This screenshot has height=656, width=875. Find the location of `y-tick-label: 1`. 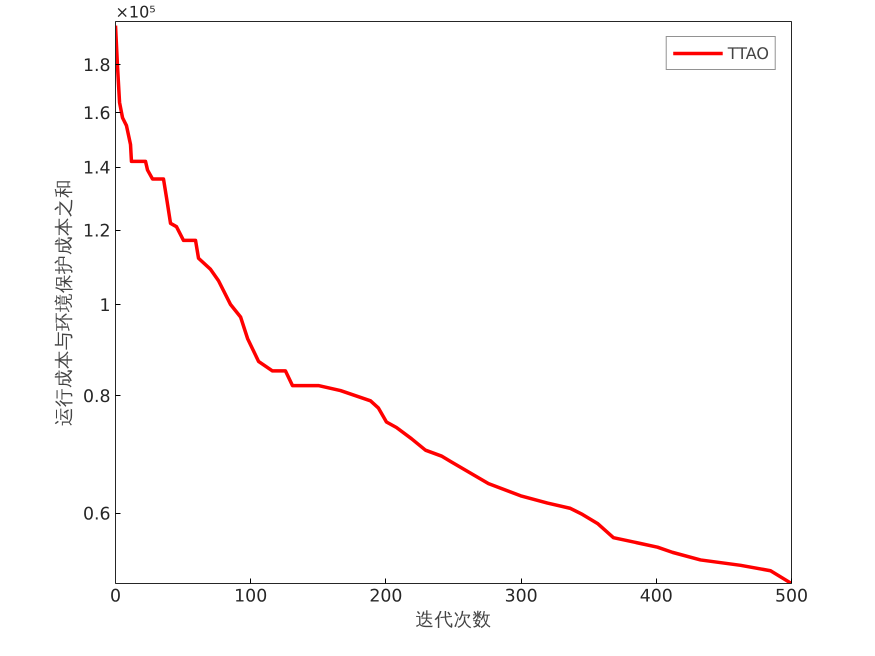

y-tick-label: 1 is located at coordinates (105, 306).